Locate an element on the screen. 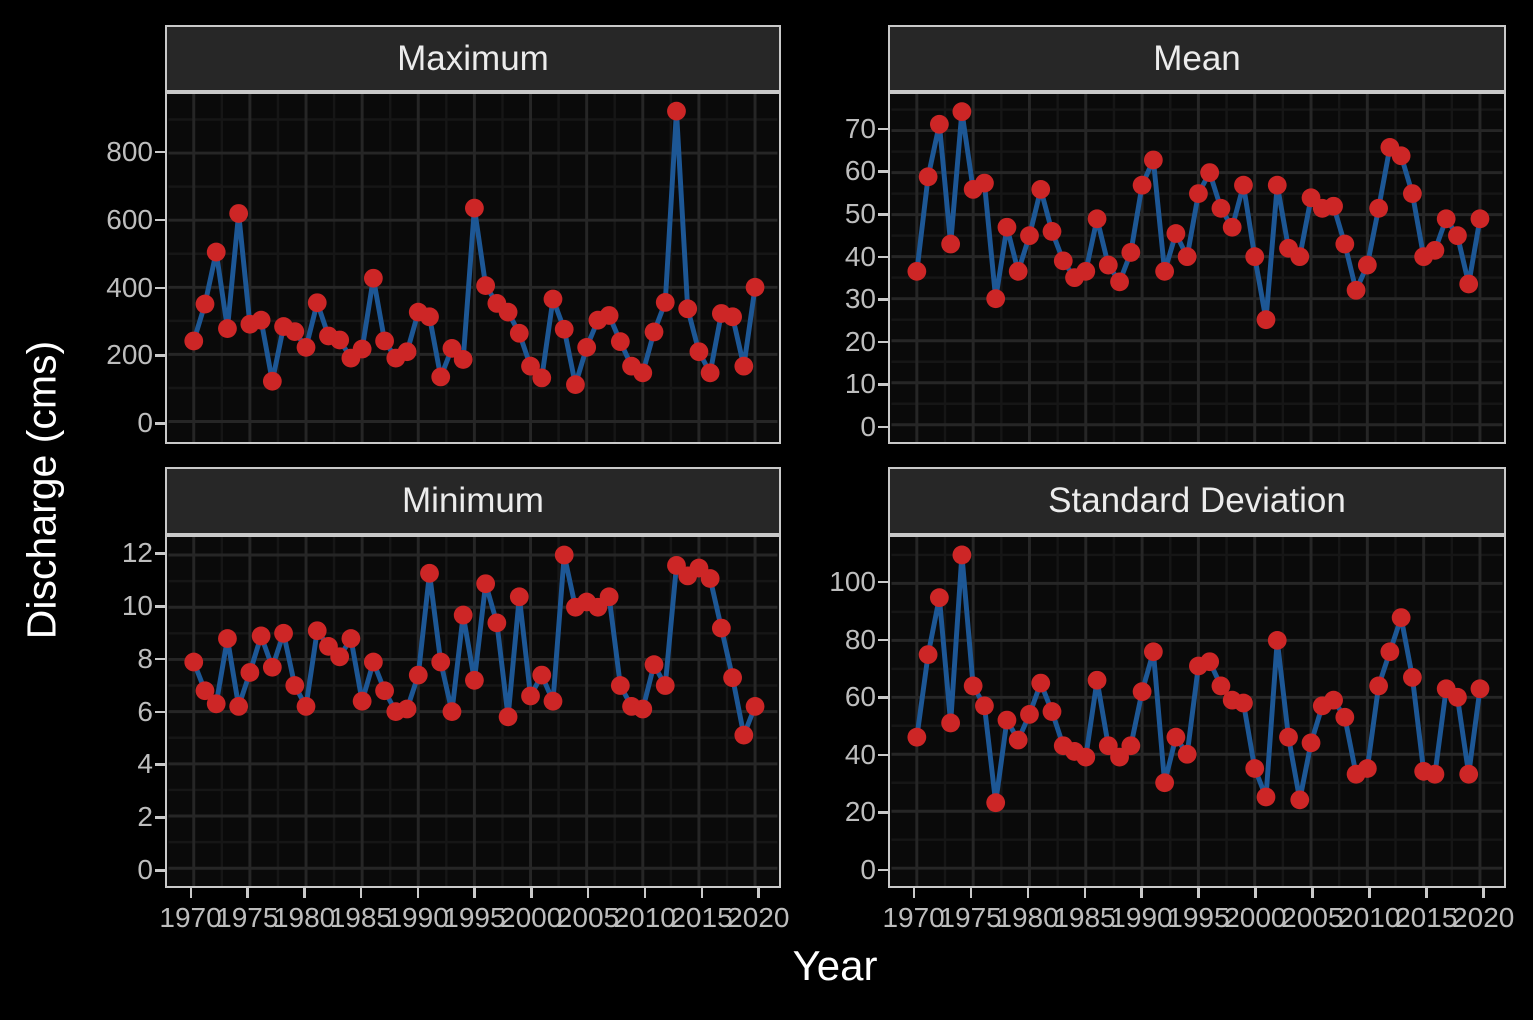  y-tick-label: 70 is located at coordinates (860, 128).